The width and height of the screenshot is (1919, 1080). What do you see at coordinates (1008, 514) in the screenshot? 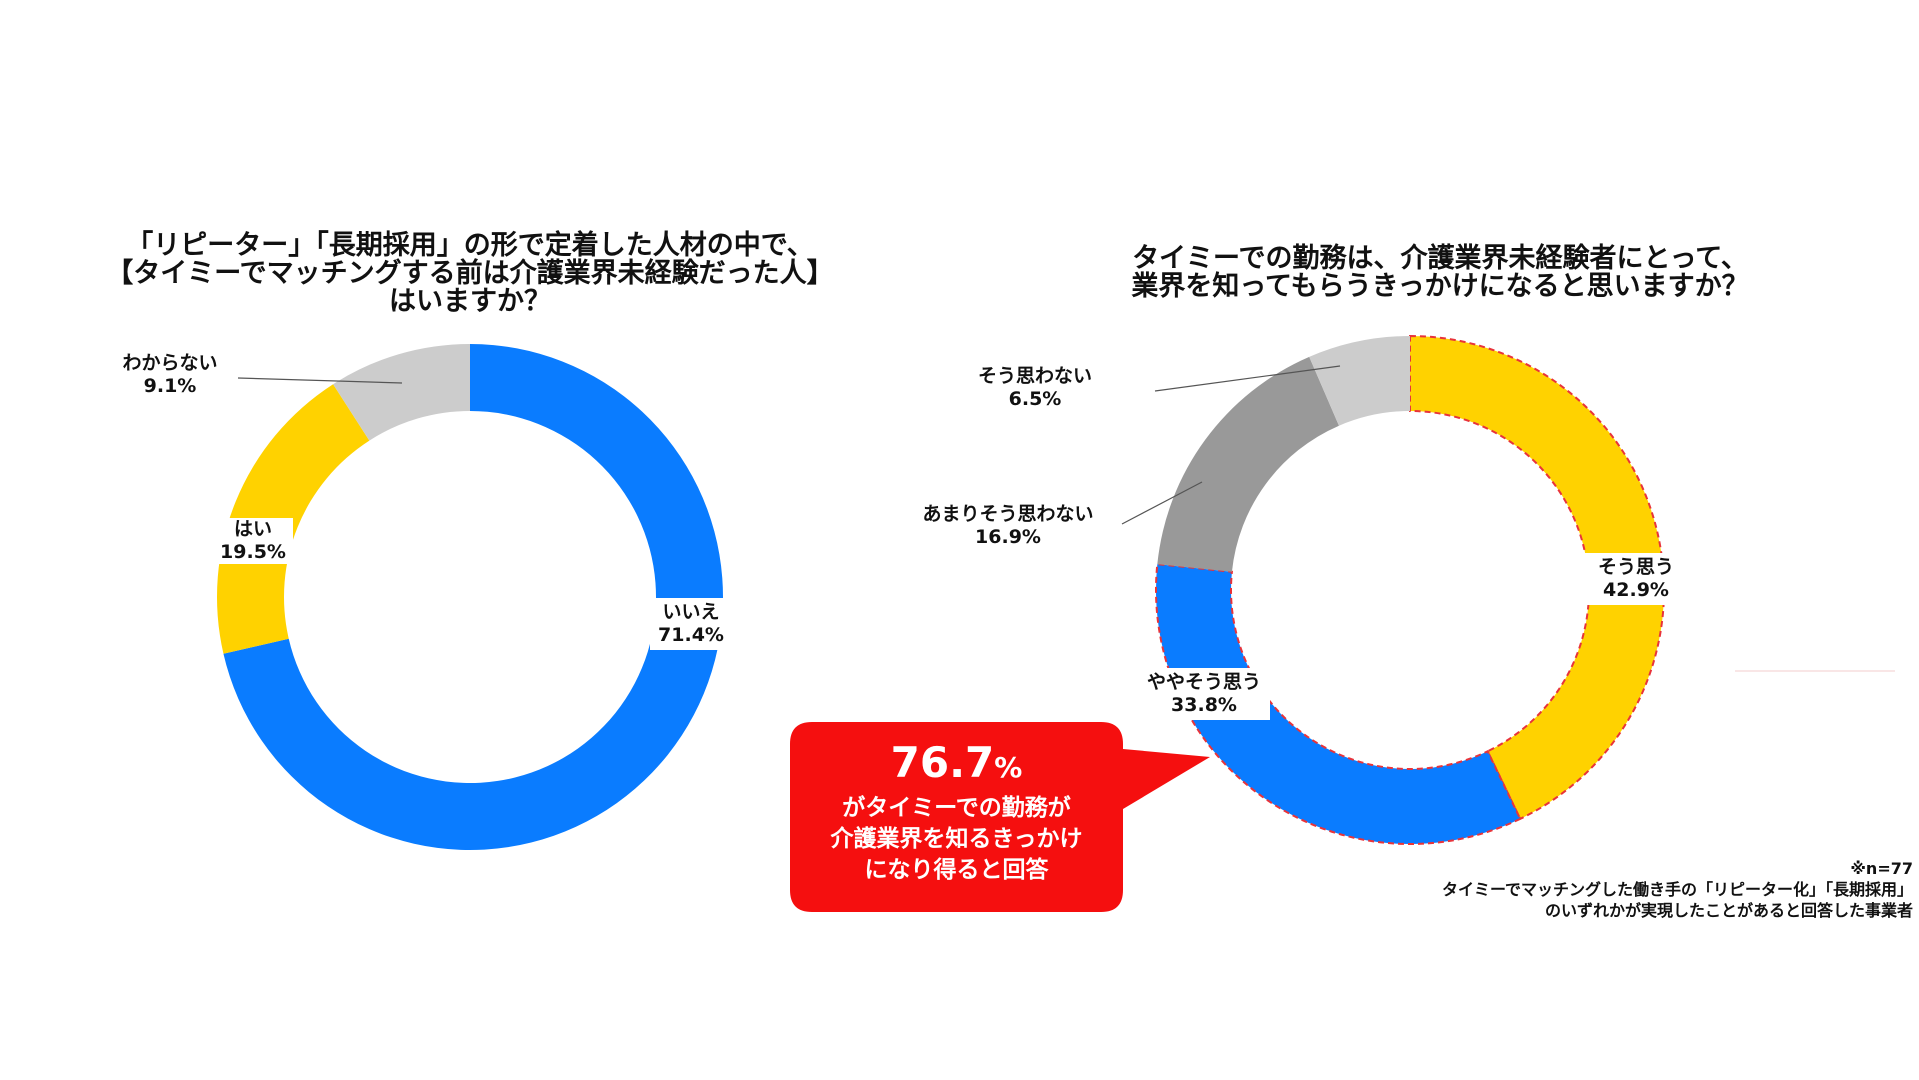
I see `slice-label-name: あまりそう思わない` at bounding box center [1008, 514].